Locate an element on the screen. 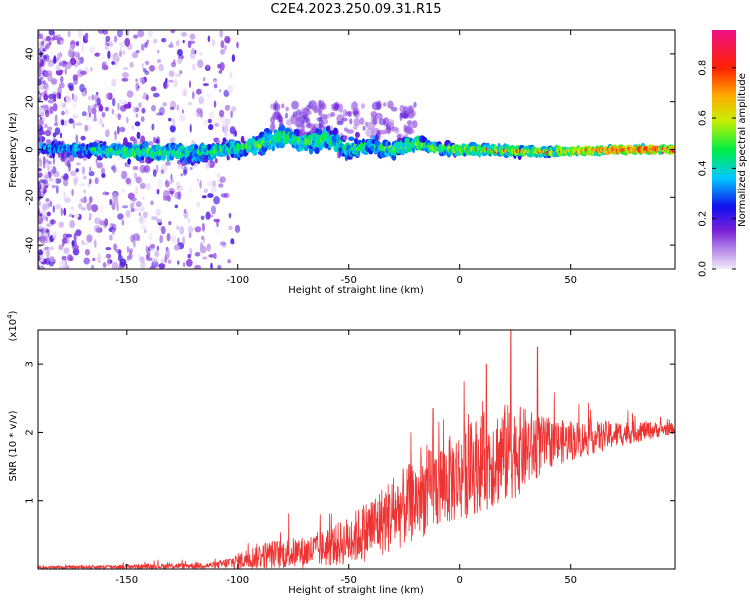  x-tick-label: 50 is located at coordinates (570, 580).